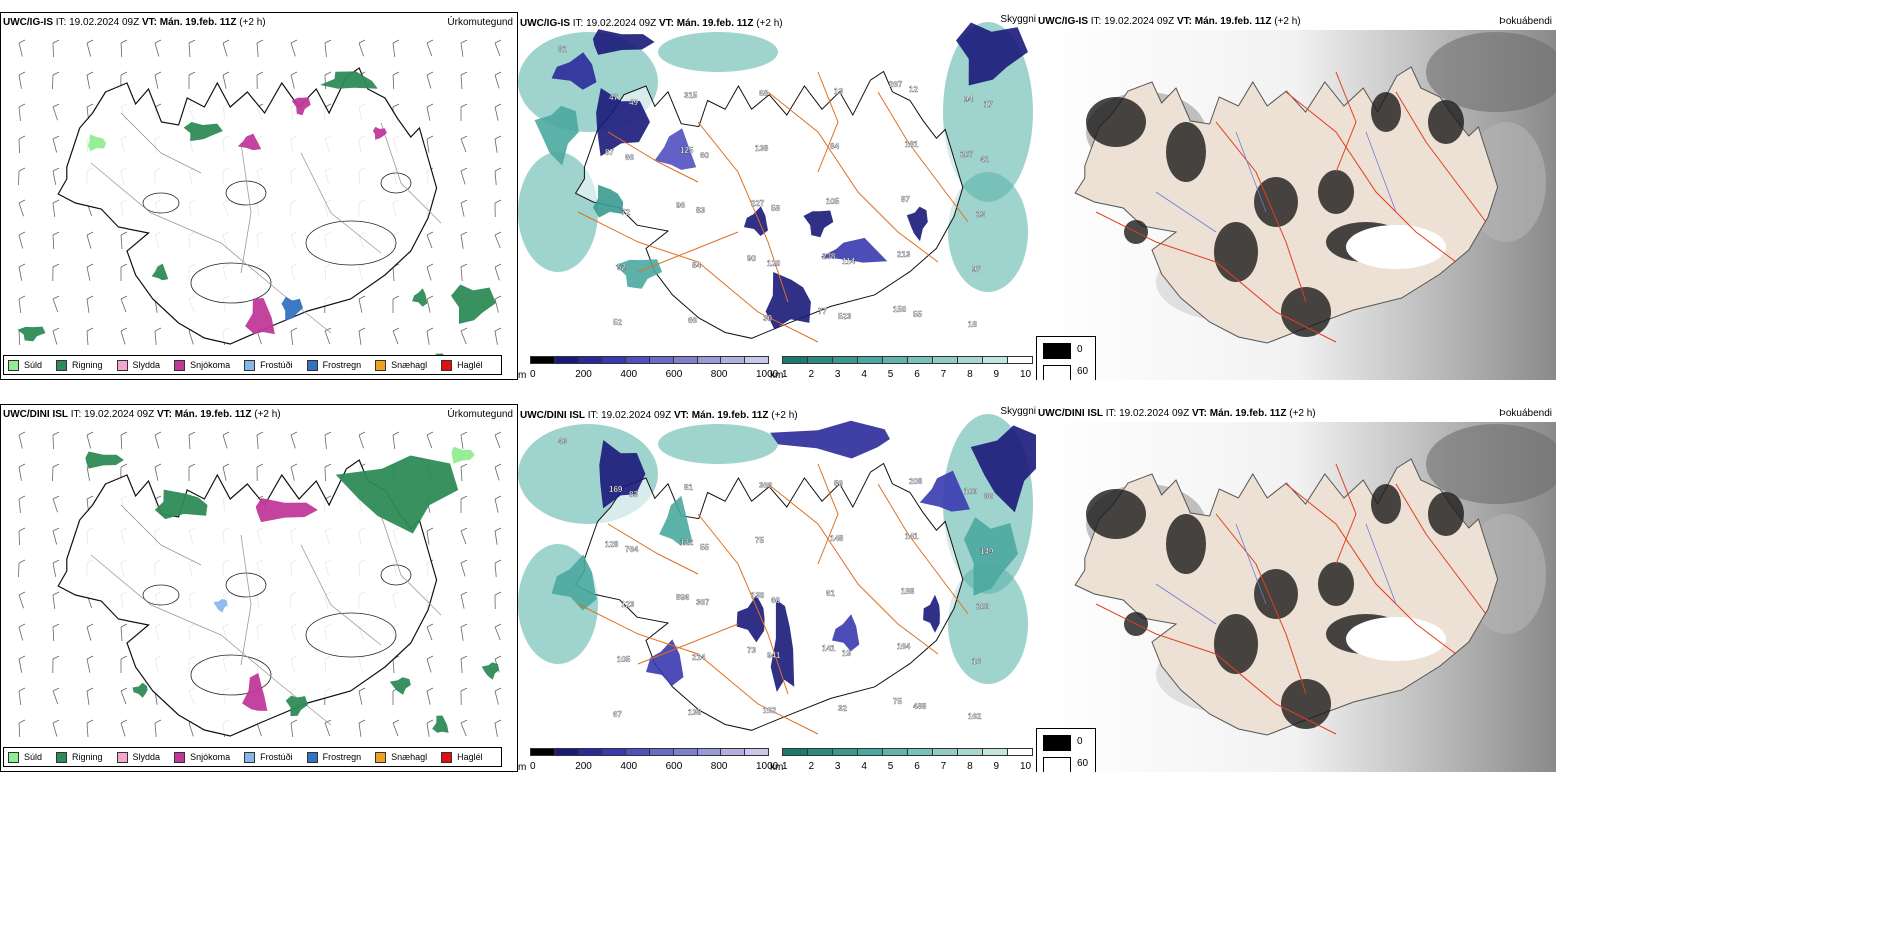  What do you see at coordinates (260, 584) in the screenshot?
I see `precip-map` at bounding box center [260, 584].